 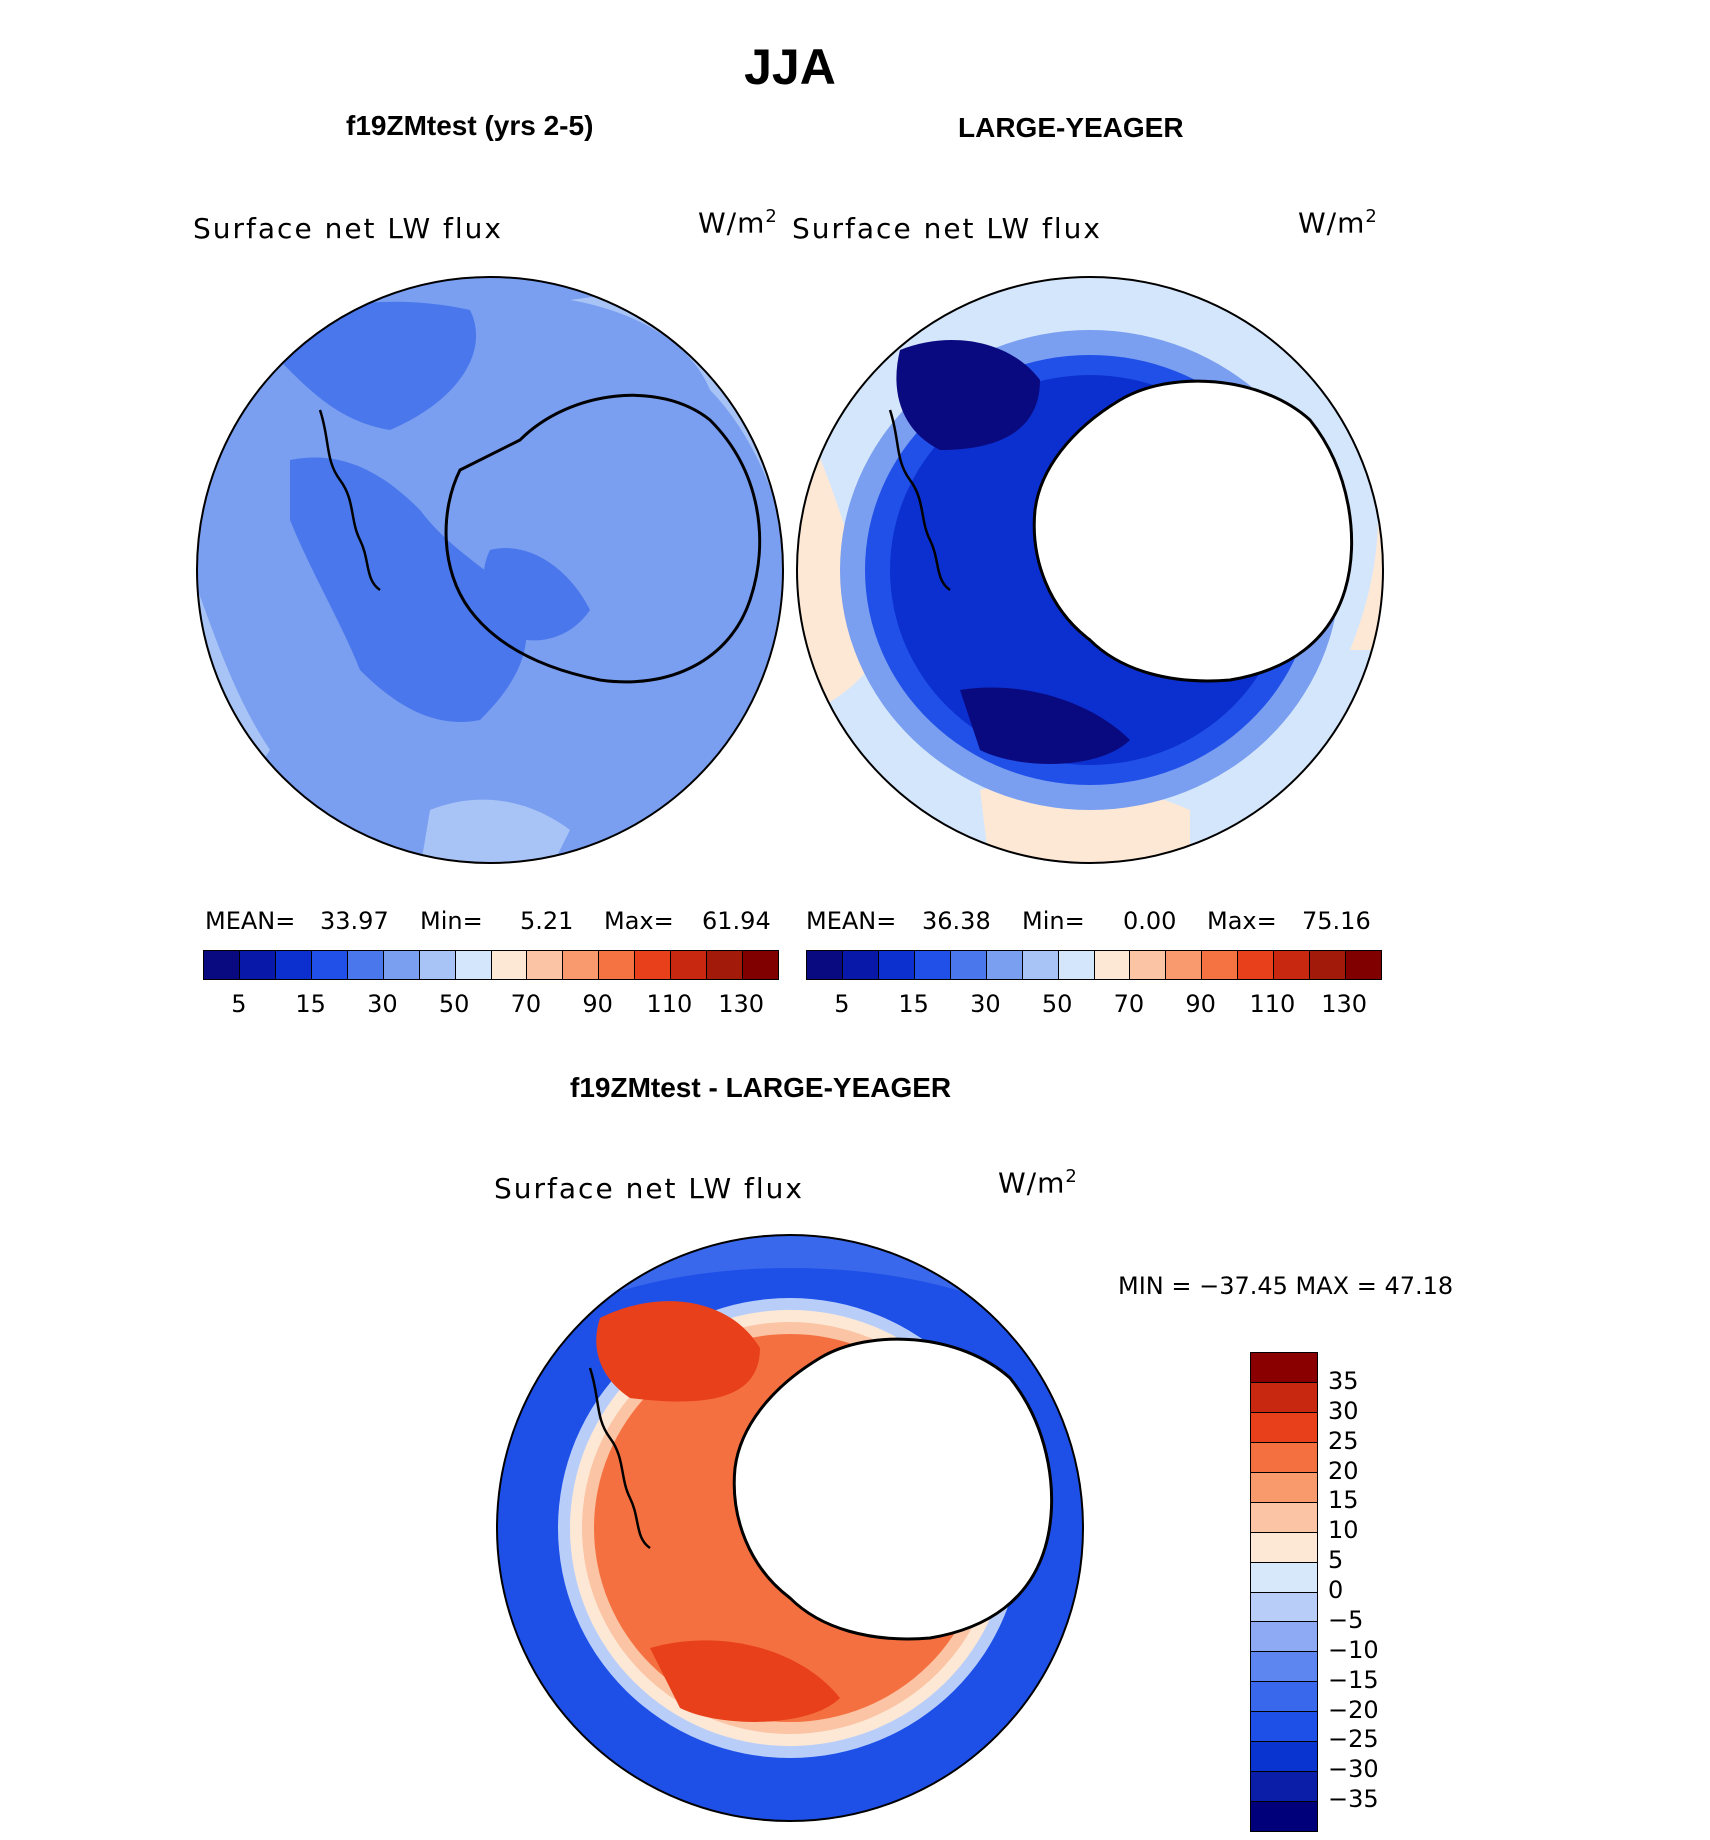 I want to click on diff-continent-mask, so click(x=893, y=1489).